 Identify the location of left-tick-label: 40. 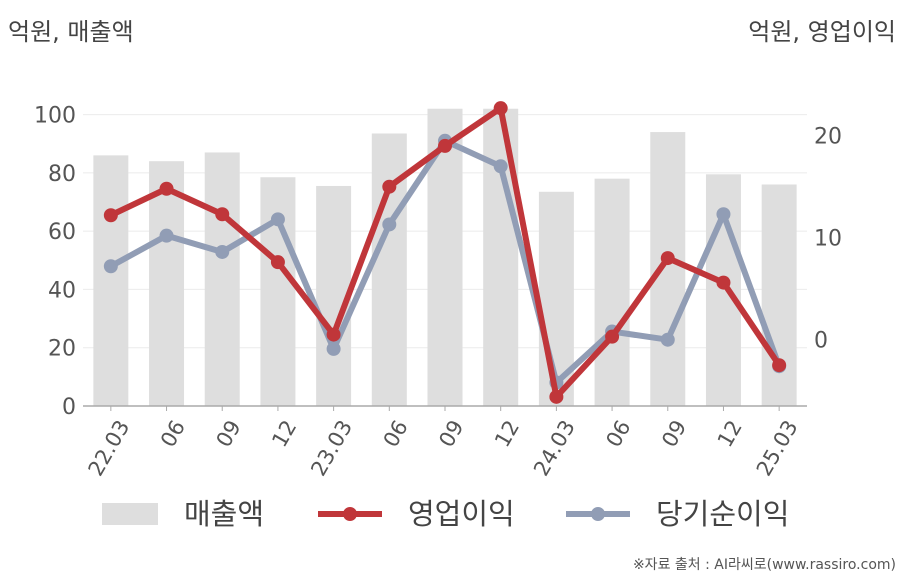
(62, 290).